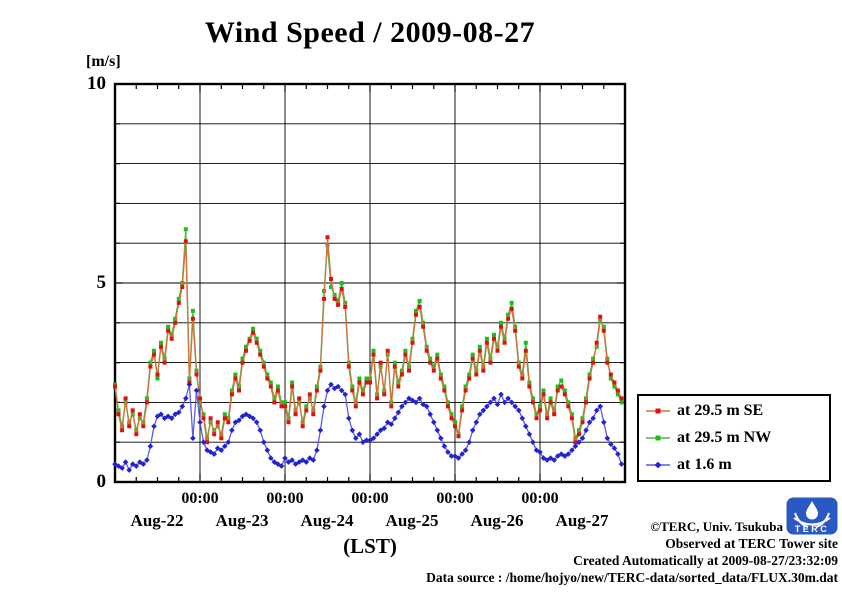 The height and width of the screenshot is (595, 842). Describe the element at coordinates (370, 32) in the screenshot. I see `page-title: Wind Speed / 2009-08-27` at that location.